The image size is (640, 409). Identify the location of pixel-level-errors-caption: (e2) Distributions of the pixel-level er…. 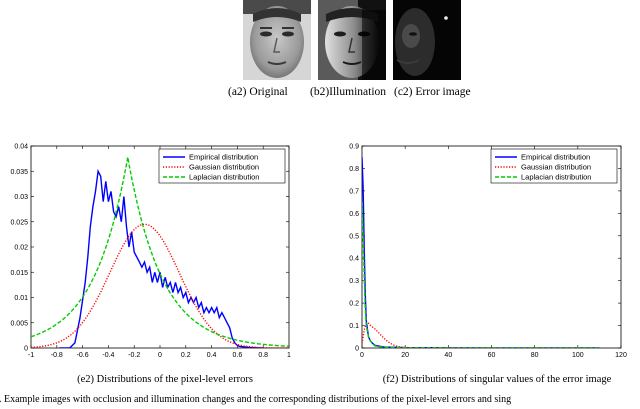
(165, 379).